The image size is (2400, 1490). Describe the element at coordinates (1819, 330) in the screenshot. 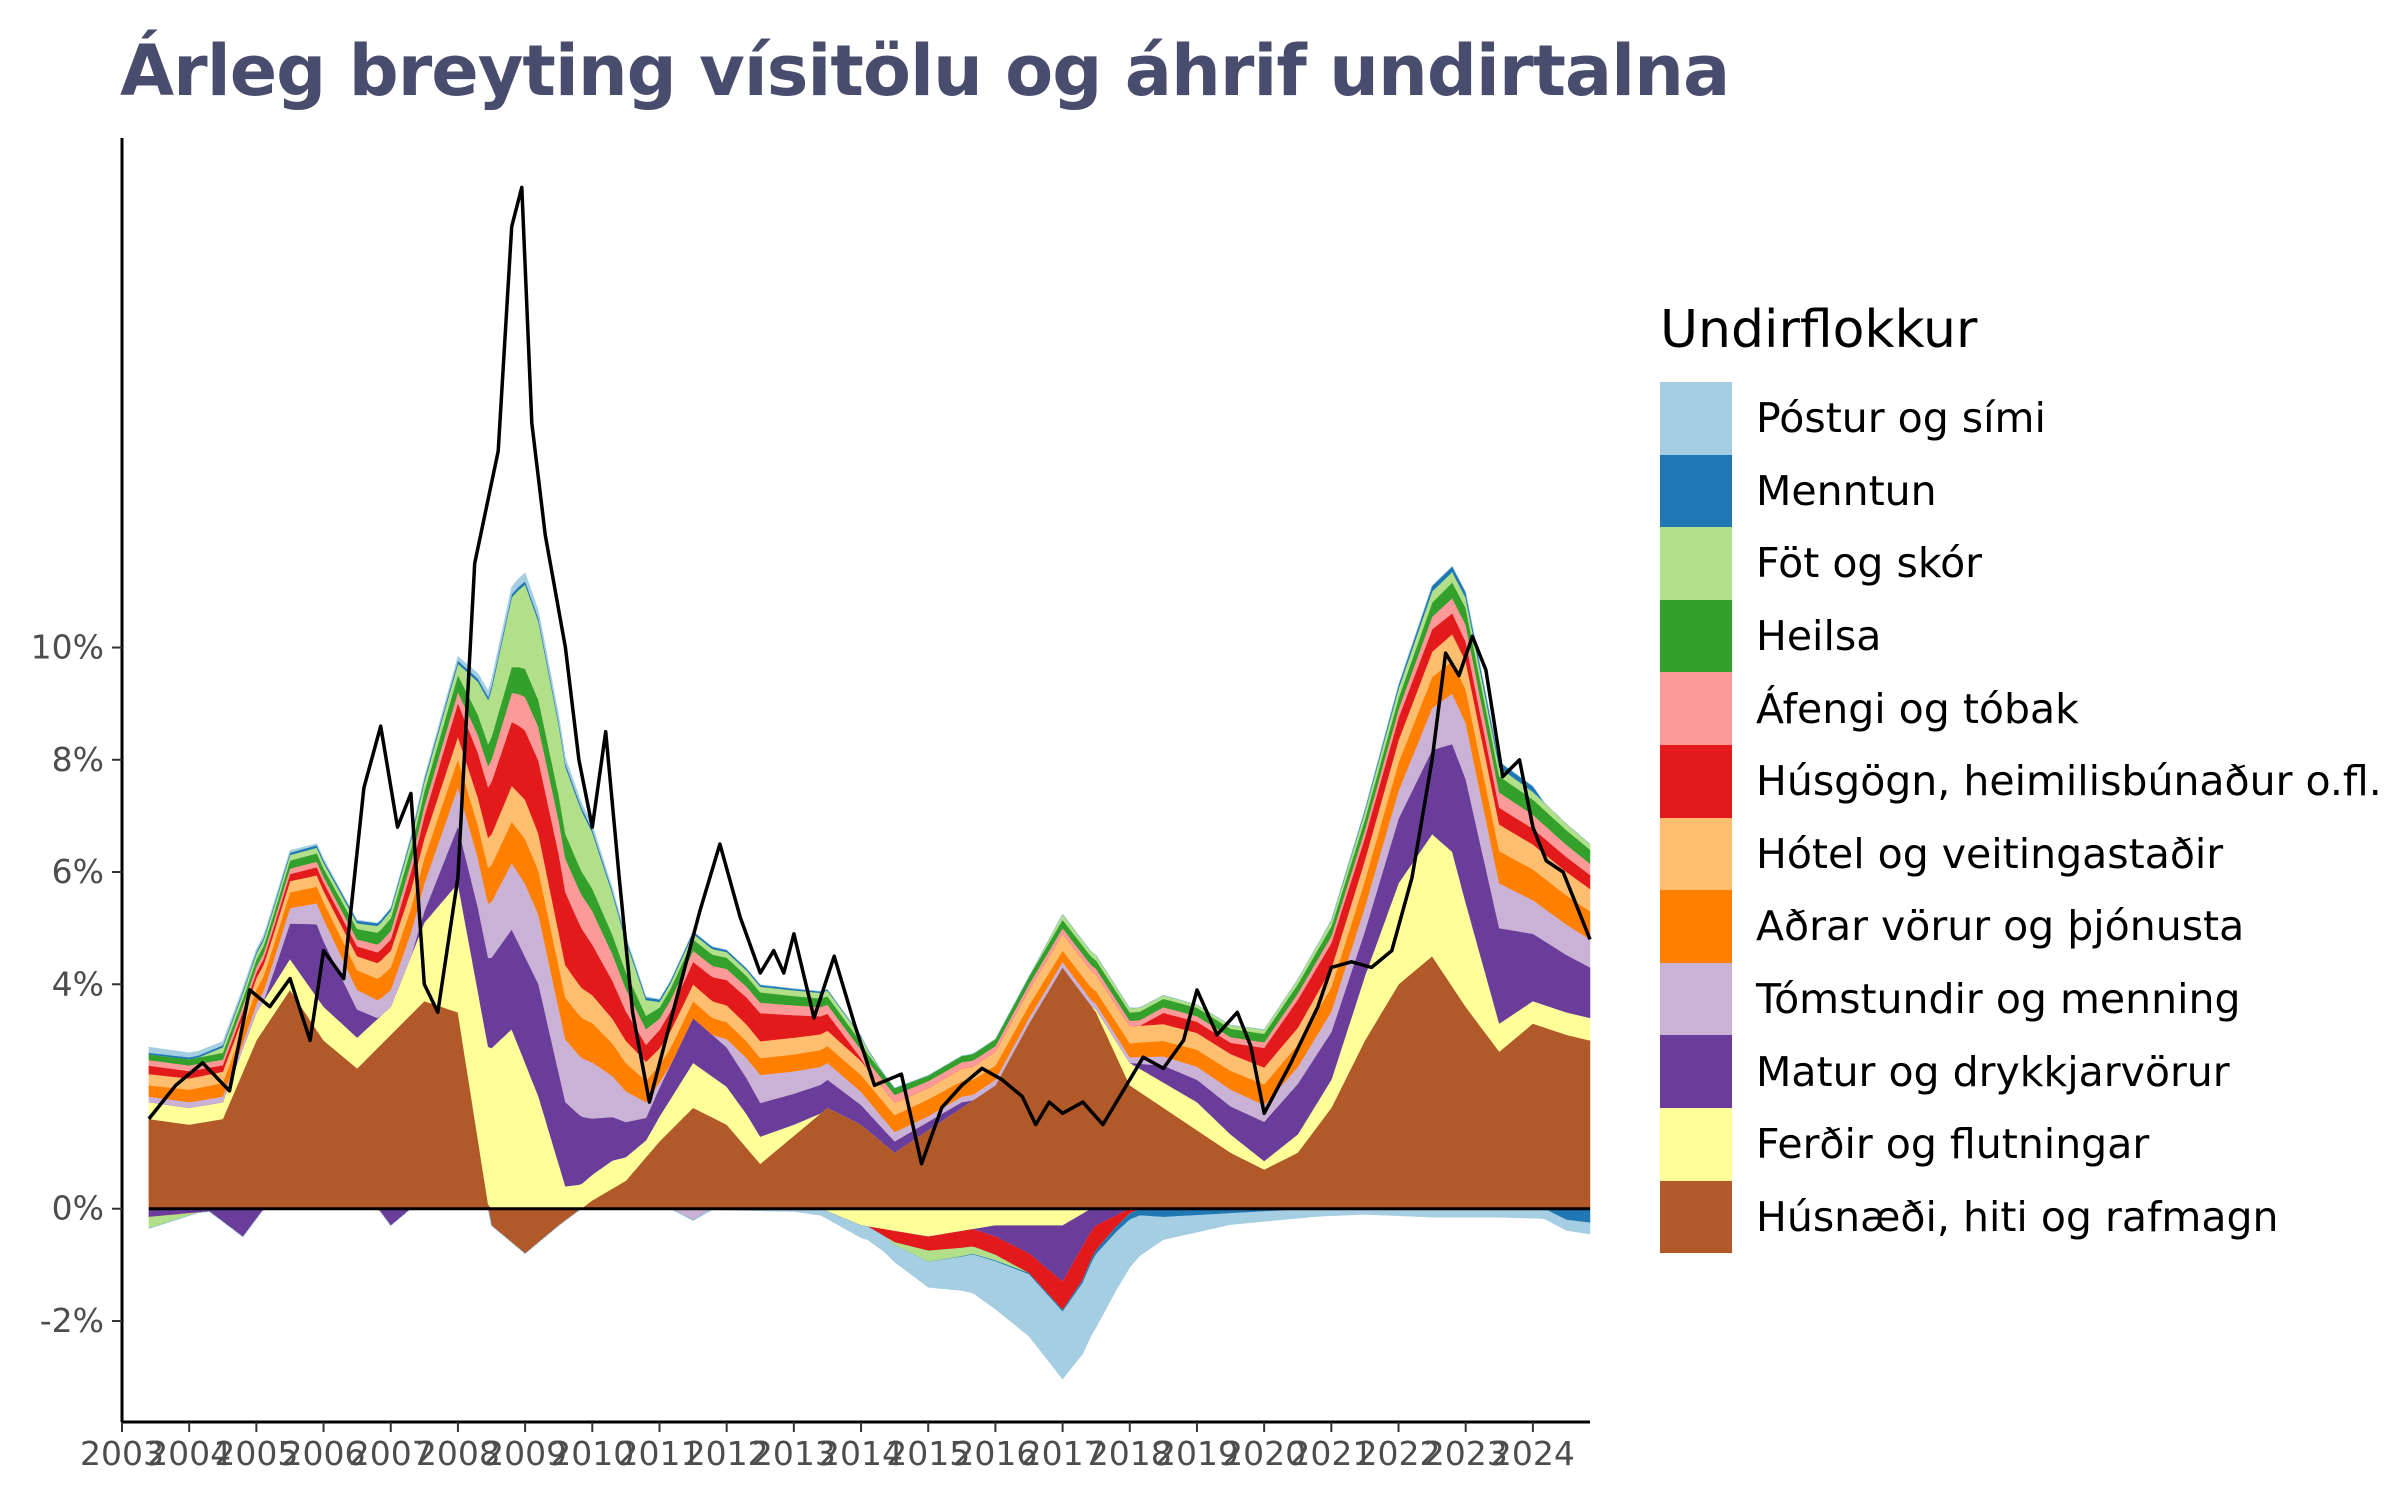

I see `legend-title: Undirflokkur` at that location.